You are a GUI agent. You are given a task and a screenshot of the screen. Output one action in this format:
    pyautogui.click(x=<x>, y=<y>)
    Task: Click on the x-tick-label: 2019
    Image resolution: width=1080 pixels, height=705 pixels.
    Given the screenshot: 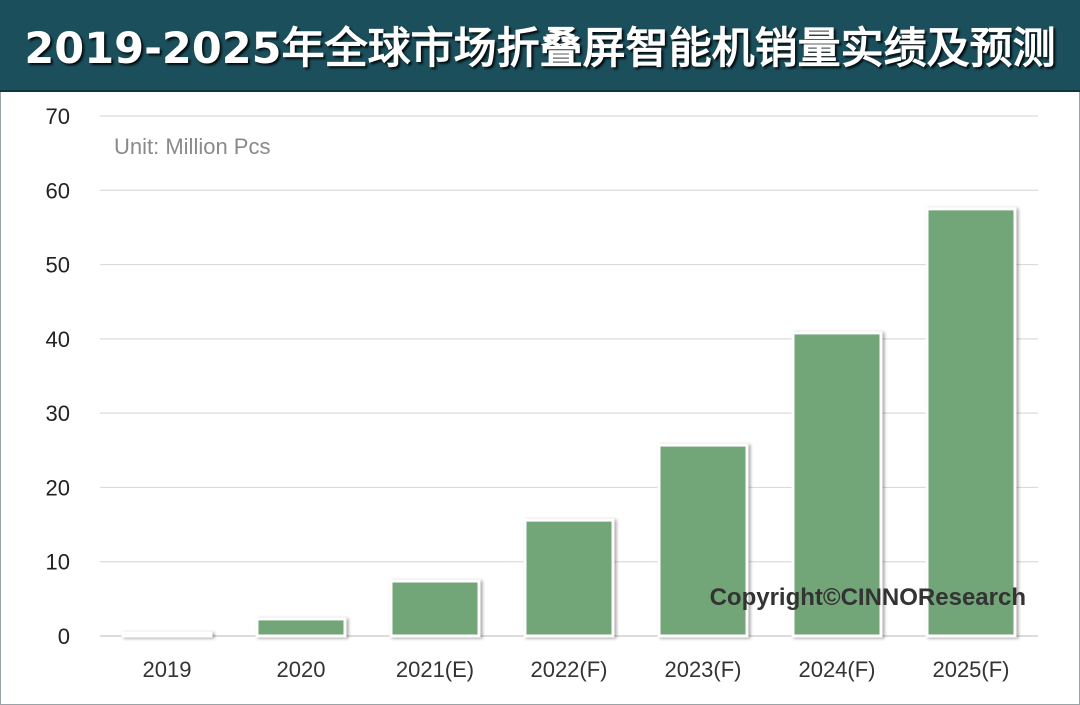 What is the action you would take?
    pyautogui.click(x=167, y=669)
    